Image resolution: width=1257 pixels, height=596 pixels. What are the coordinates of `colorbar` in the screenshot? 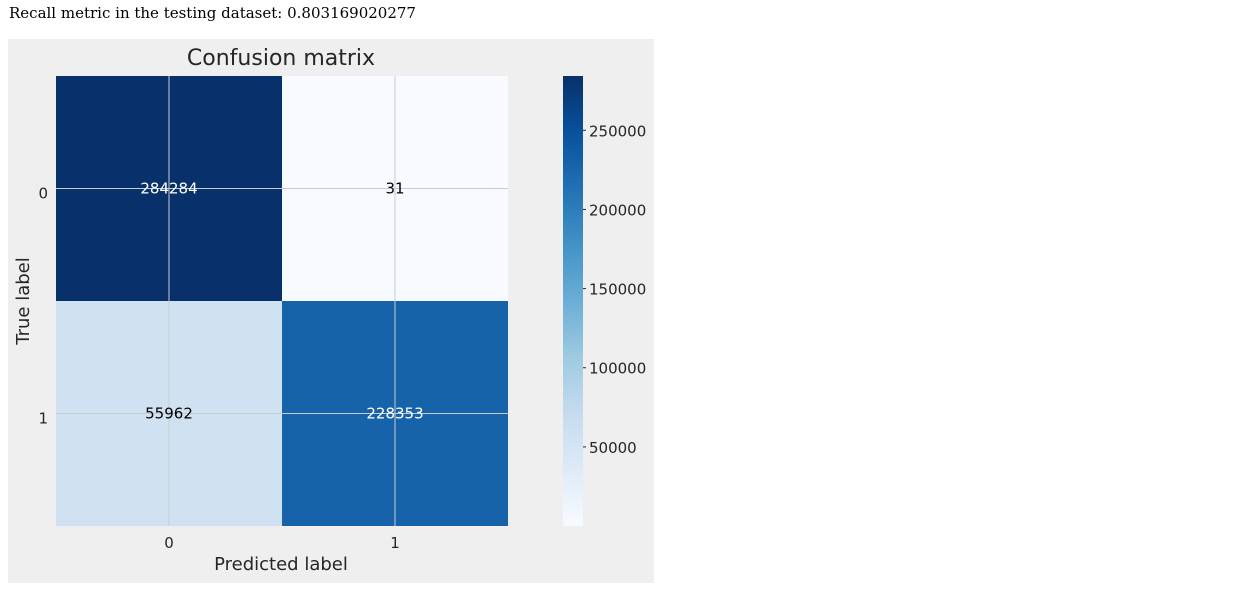 It's located at (573, 301).